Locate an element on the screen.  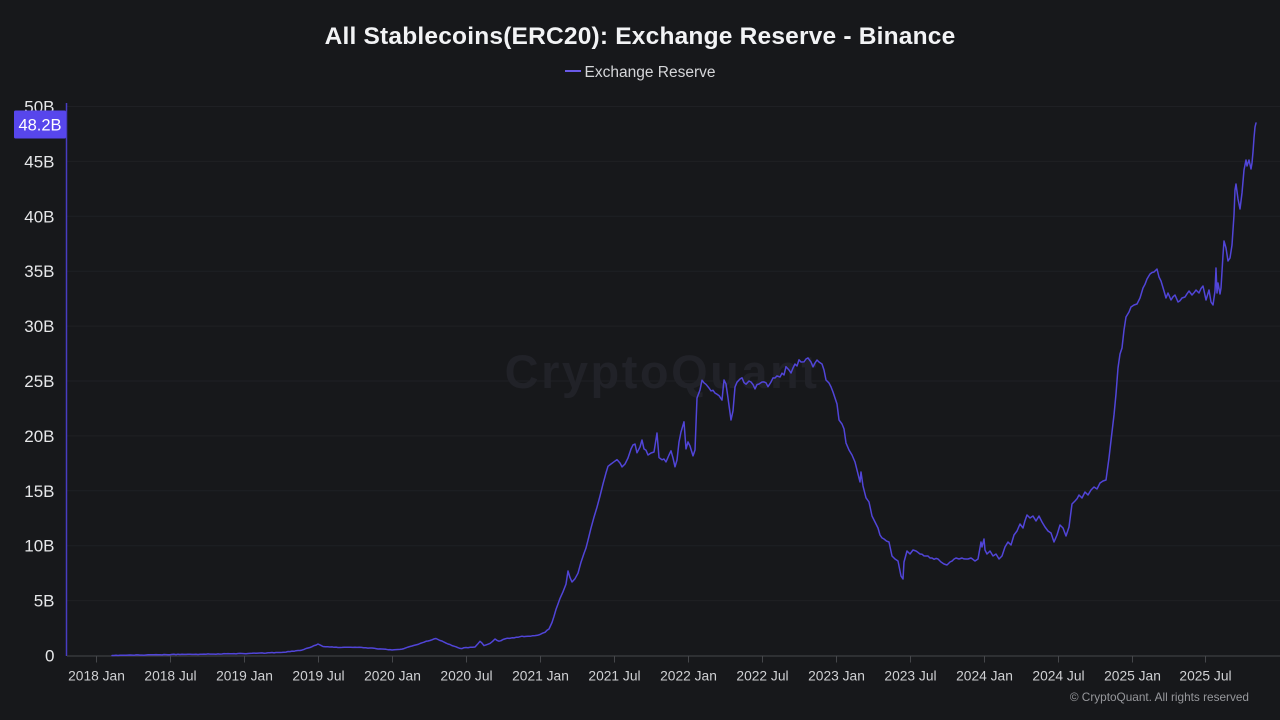
svg-text: 40B is located at coordinates (39, 216).